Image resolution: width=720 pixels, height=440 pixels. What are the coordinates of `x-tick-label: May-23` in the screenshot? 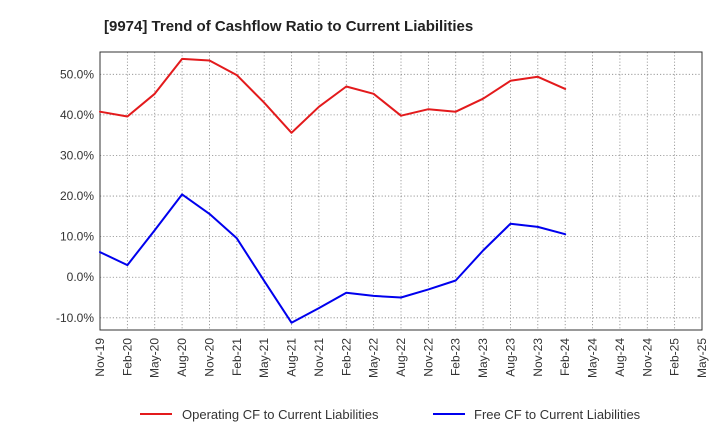 It's located at (483, 358).